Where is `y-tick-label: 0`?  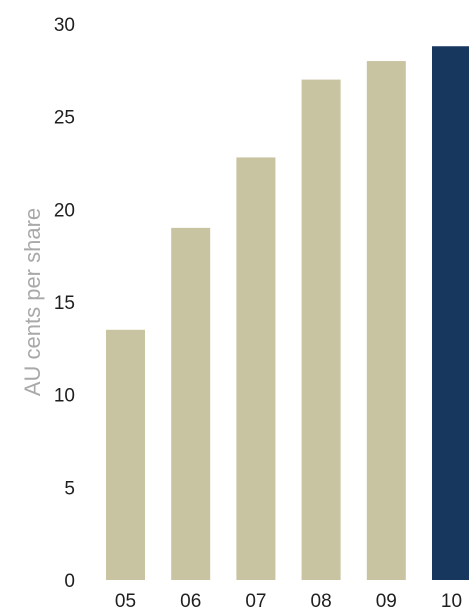 y-tick-label: 0 is located at coordinates (69, 581).